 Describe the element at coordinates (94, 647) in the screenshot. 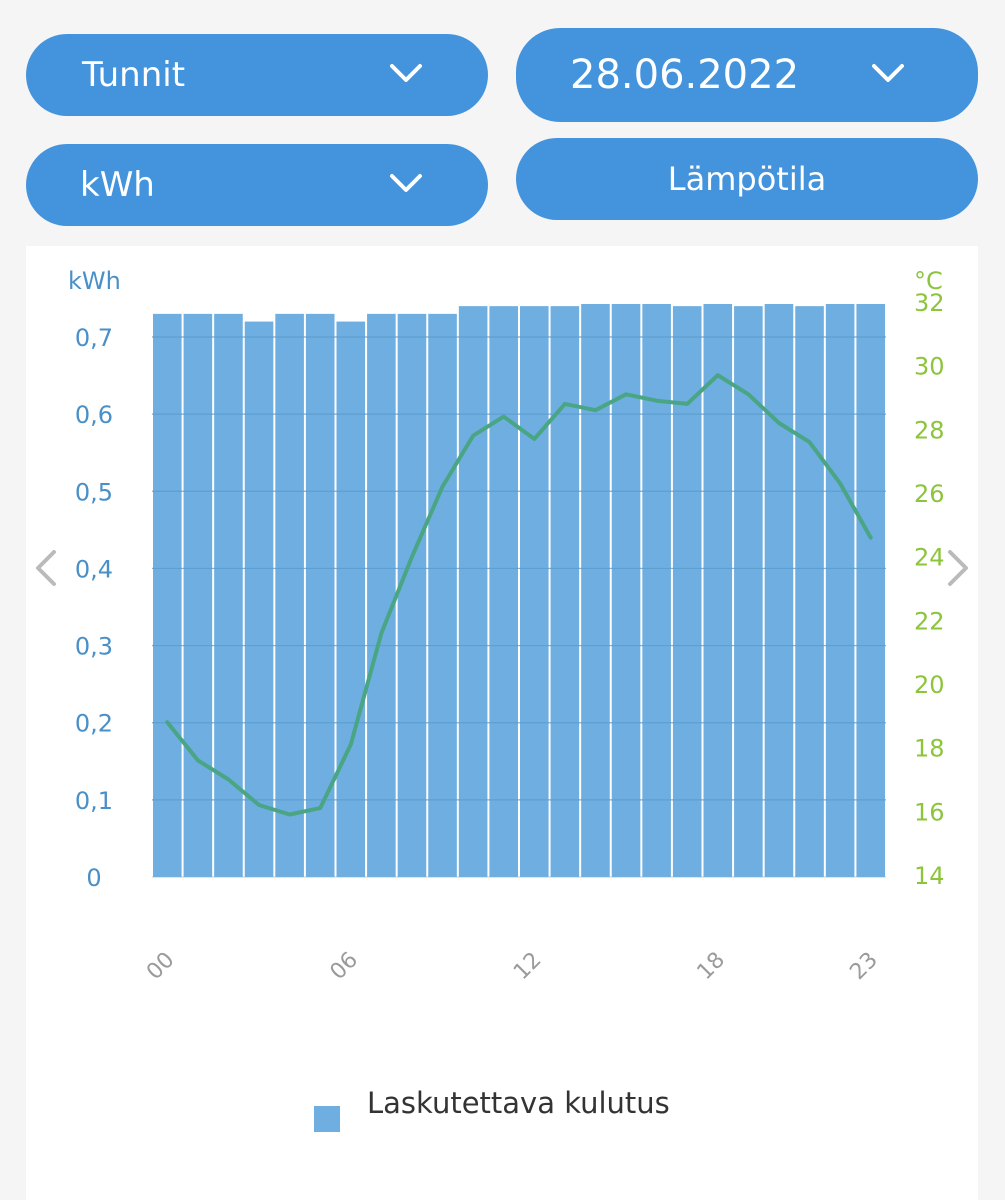

I see `y-tick-label: 0,3` at that location.